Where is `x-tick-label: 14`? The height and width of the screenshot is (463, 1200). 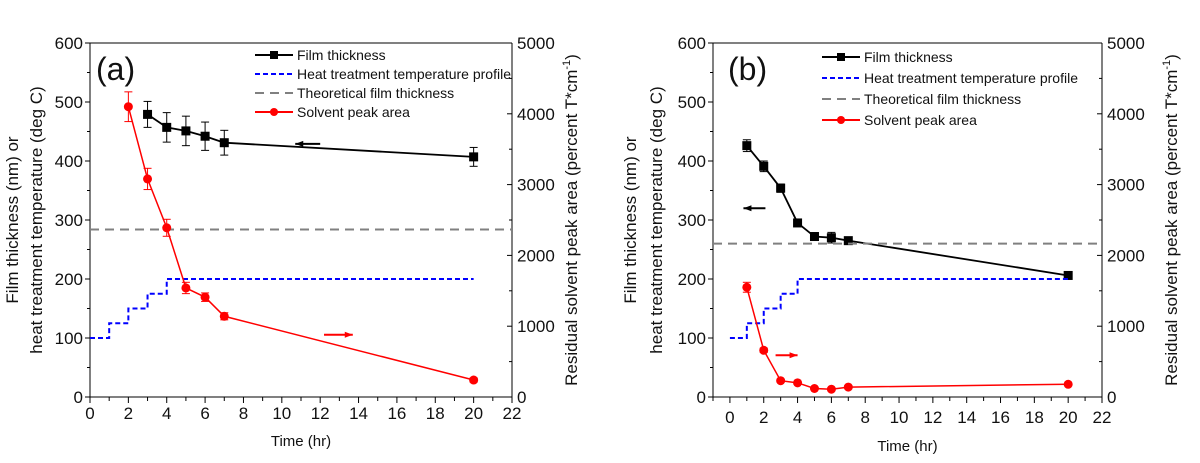
x-tick-label: 14 is located at coordinates (358, 413).